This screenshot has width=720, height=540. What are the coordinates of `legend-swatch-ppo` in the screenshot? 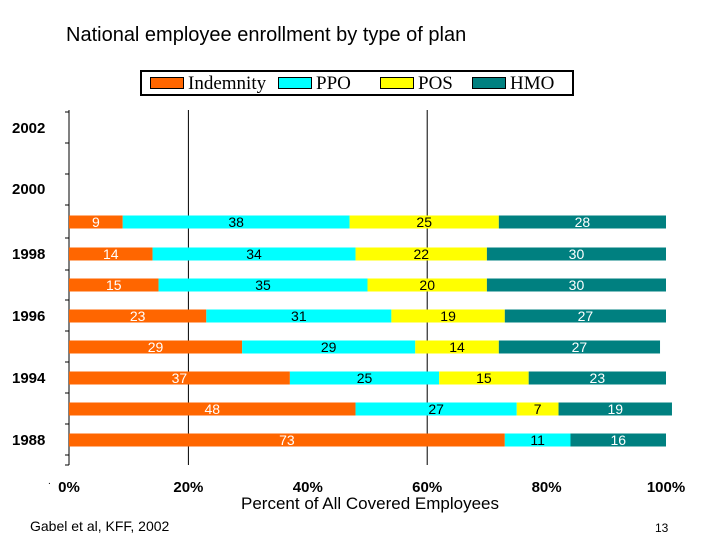 It's located at (295, 83).